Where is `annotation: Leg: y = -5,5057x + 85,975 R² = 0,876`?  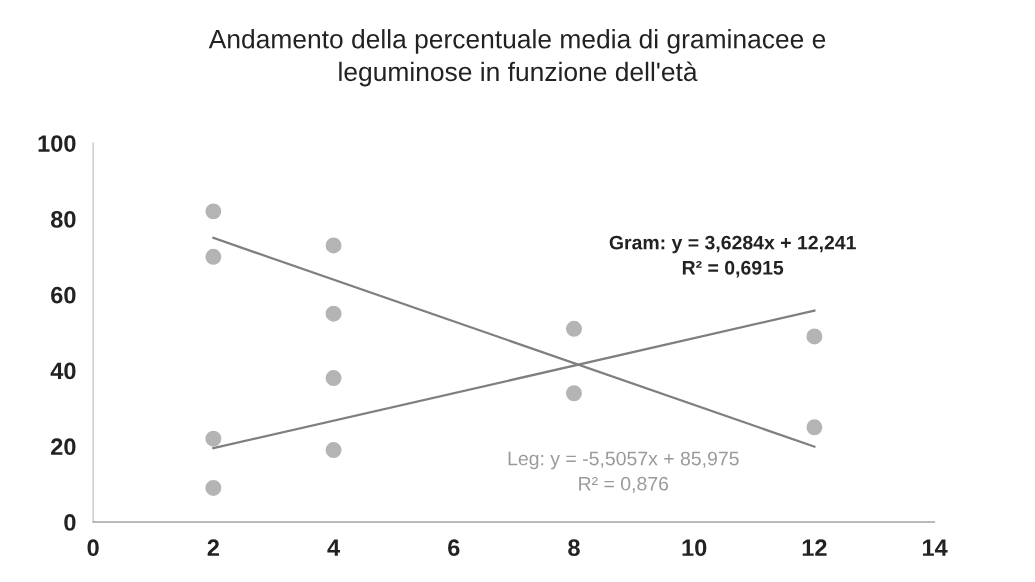
annotation: Leg: y = -5,5057x + 85,975 R² = 0,876 is located at coordinates (623, 472).